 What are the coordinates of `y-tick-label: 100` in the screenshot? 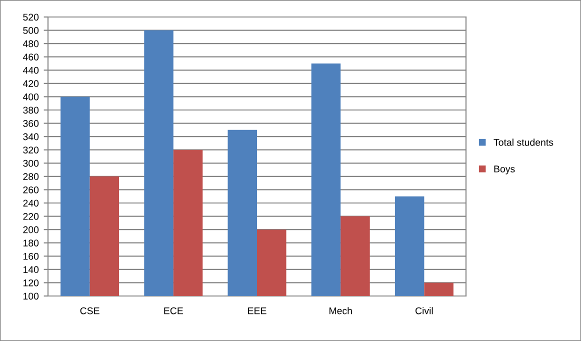 It's located at (31, 296).